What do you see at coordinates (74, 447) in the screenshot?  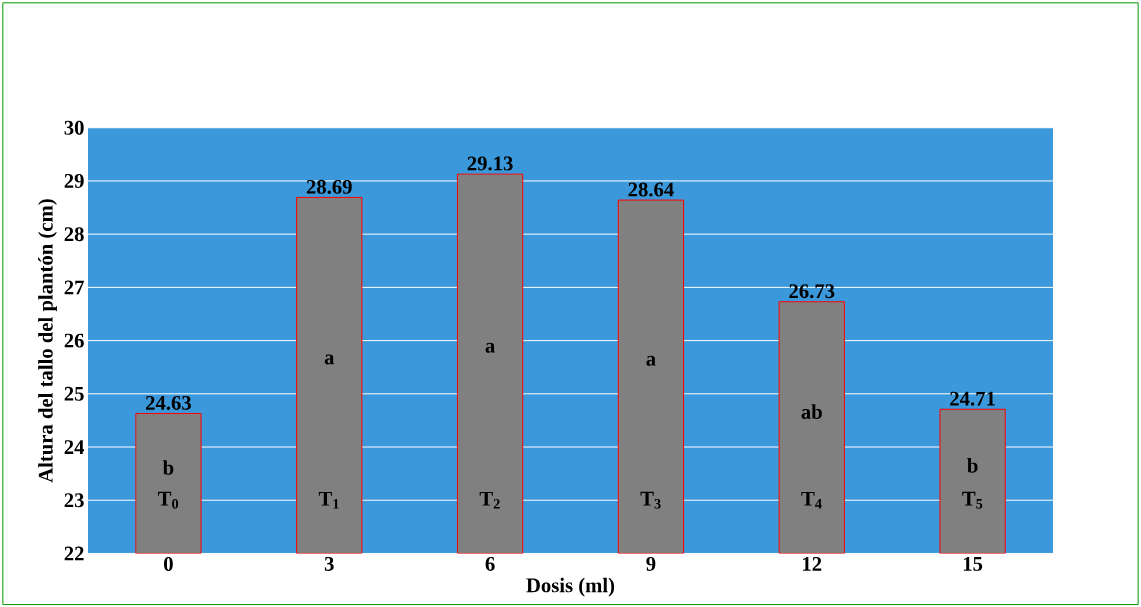 I see `y-tick-label: 24` at bounding box center [74, 447].